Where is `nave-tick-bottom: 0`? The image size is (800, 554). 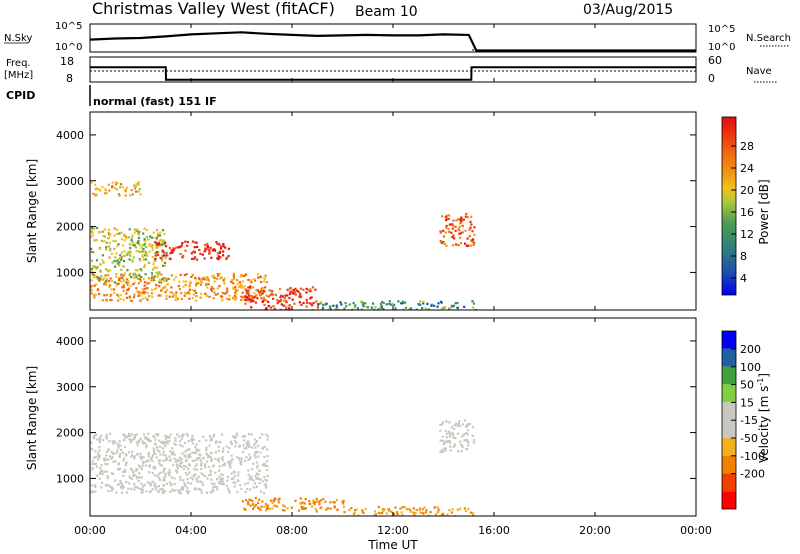
nave-tick-bottom: 0 is located at coordinates (711, 78).